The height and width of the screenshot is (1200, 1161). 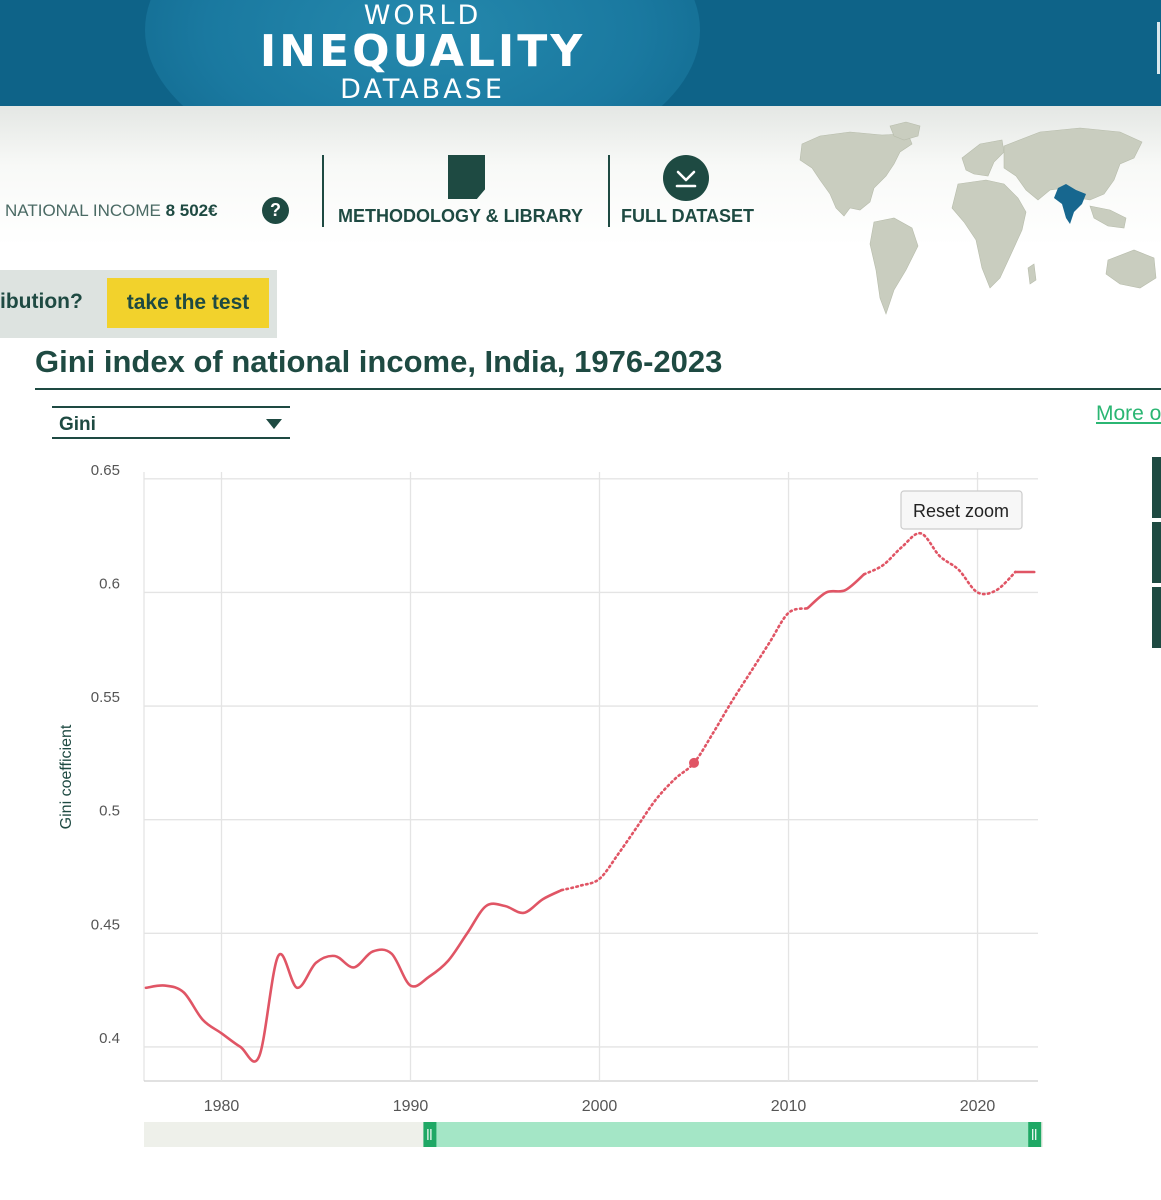 I want to click on header-edge-marker, so click(x=1158, y=48).